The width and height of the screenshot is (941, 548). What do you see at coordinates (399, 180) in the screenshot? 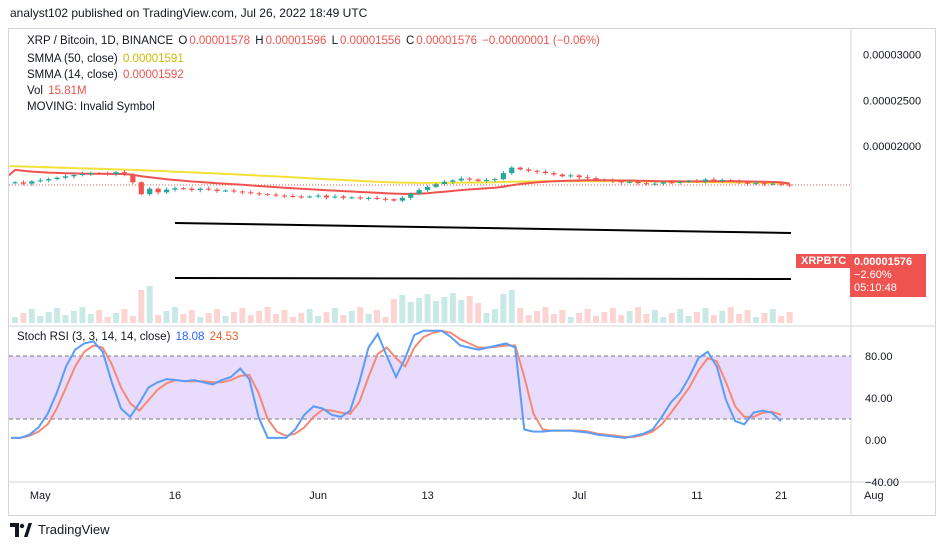
I see `smma-lines` at bounding box center [399, 180].